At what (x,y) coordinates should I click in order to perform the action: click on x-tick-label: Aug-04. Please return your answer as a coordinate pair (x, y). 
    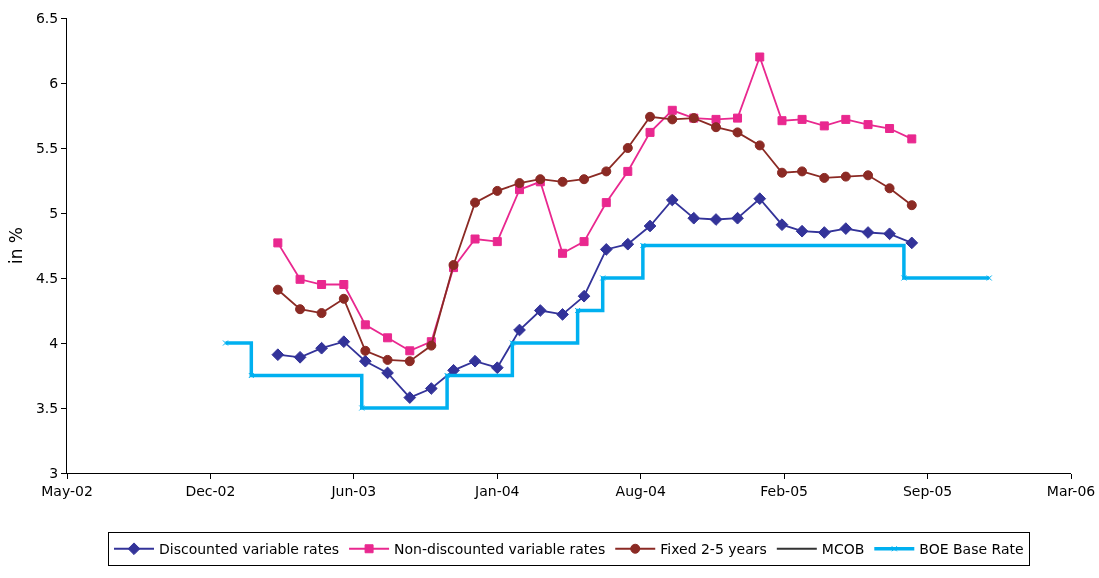
    Looking at the image, I should click on (640, 490).